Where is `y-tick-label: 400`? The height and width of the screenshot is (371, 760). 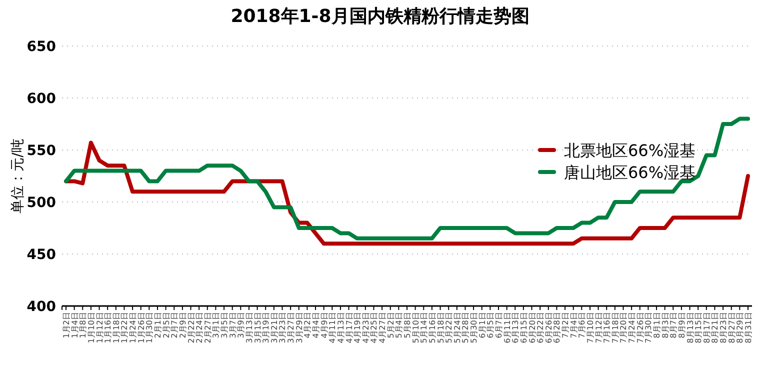 y-tick-label: 400 is located at coordinates (41, 307).